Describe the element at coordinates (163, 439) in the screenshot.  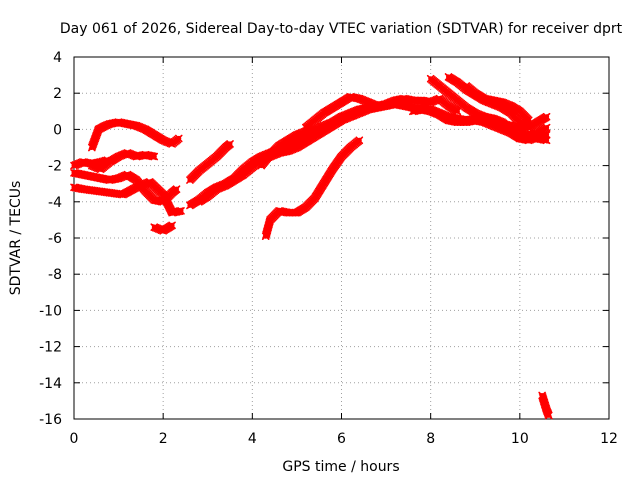
I see `x-tick-label: 2` at that location.